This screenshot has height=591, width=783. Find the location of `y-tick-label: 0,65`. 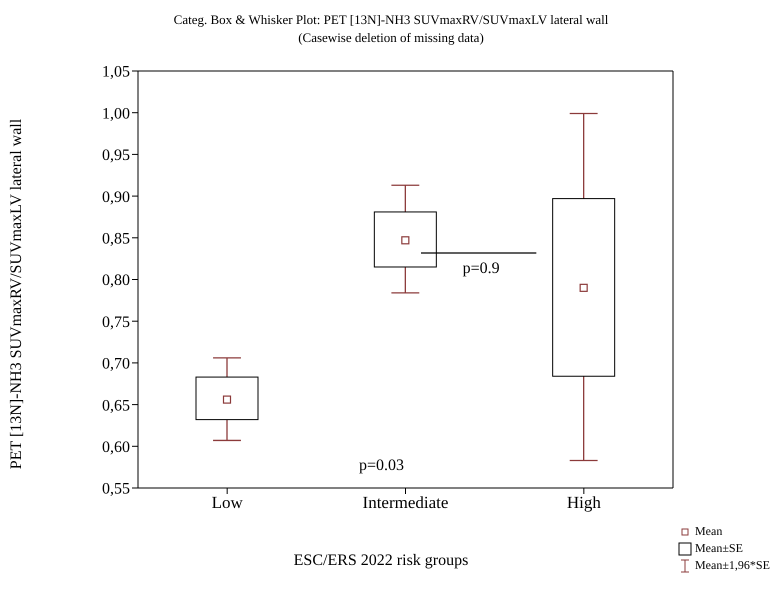

y-tick-label: 0,65 is located at coordinates (116, 405).